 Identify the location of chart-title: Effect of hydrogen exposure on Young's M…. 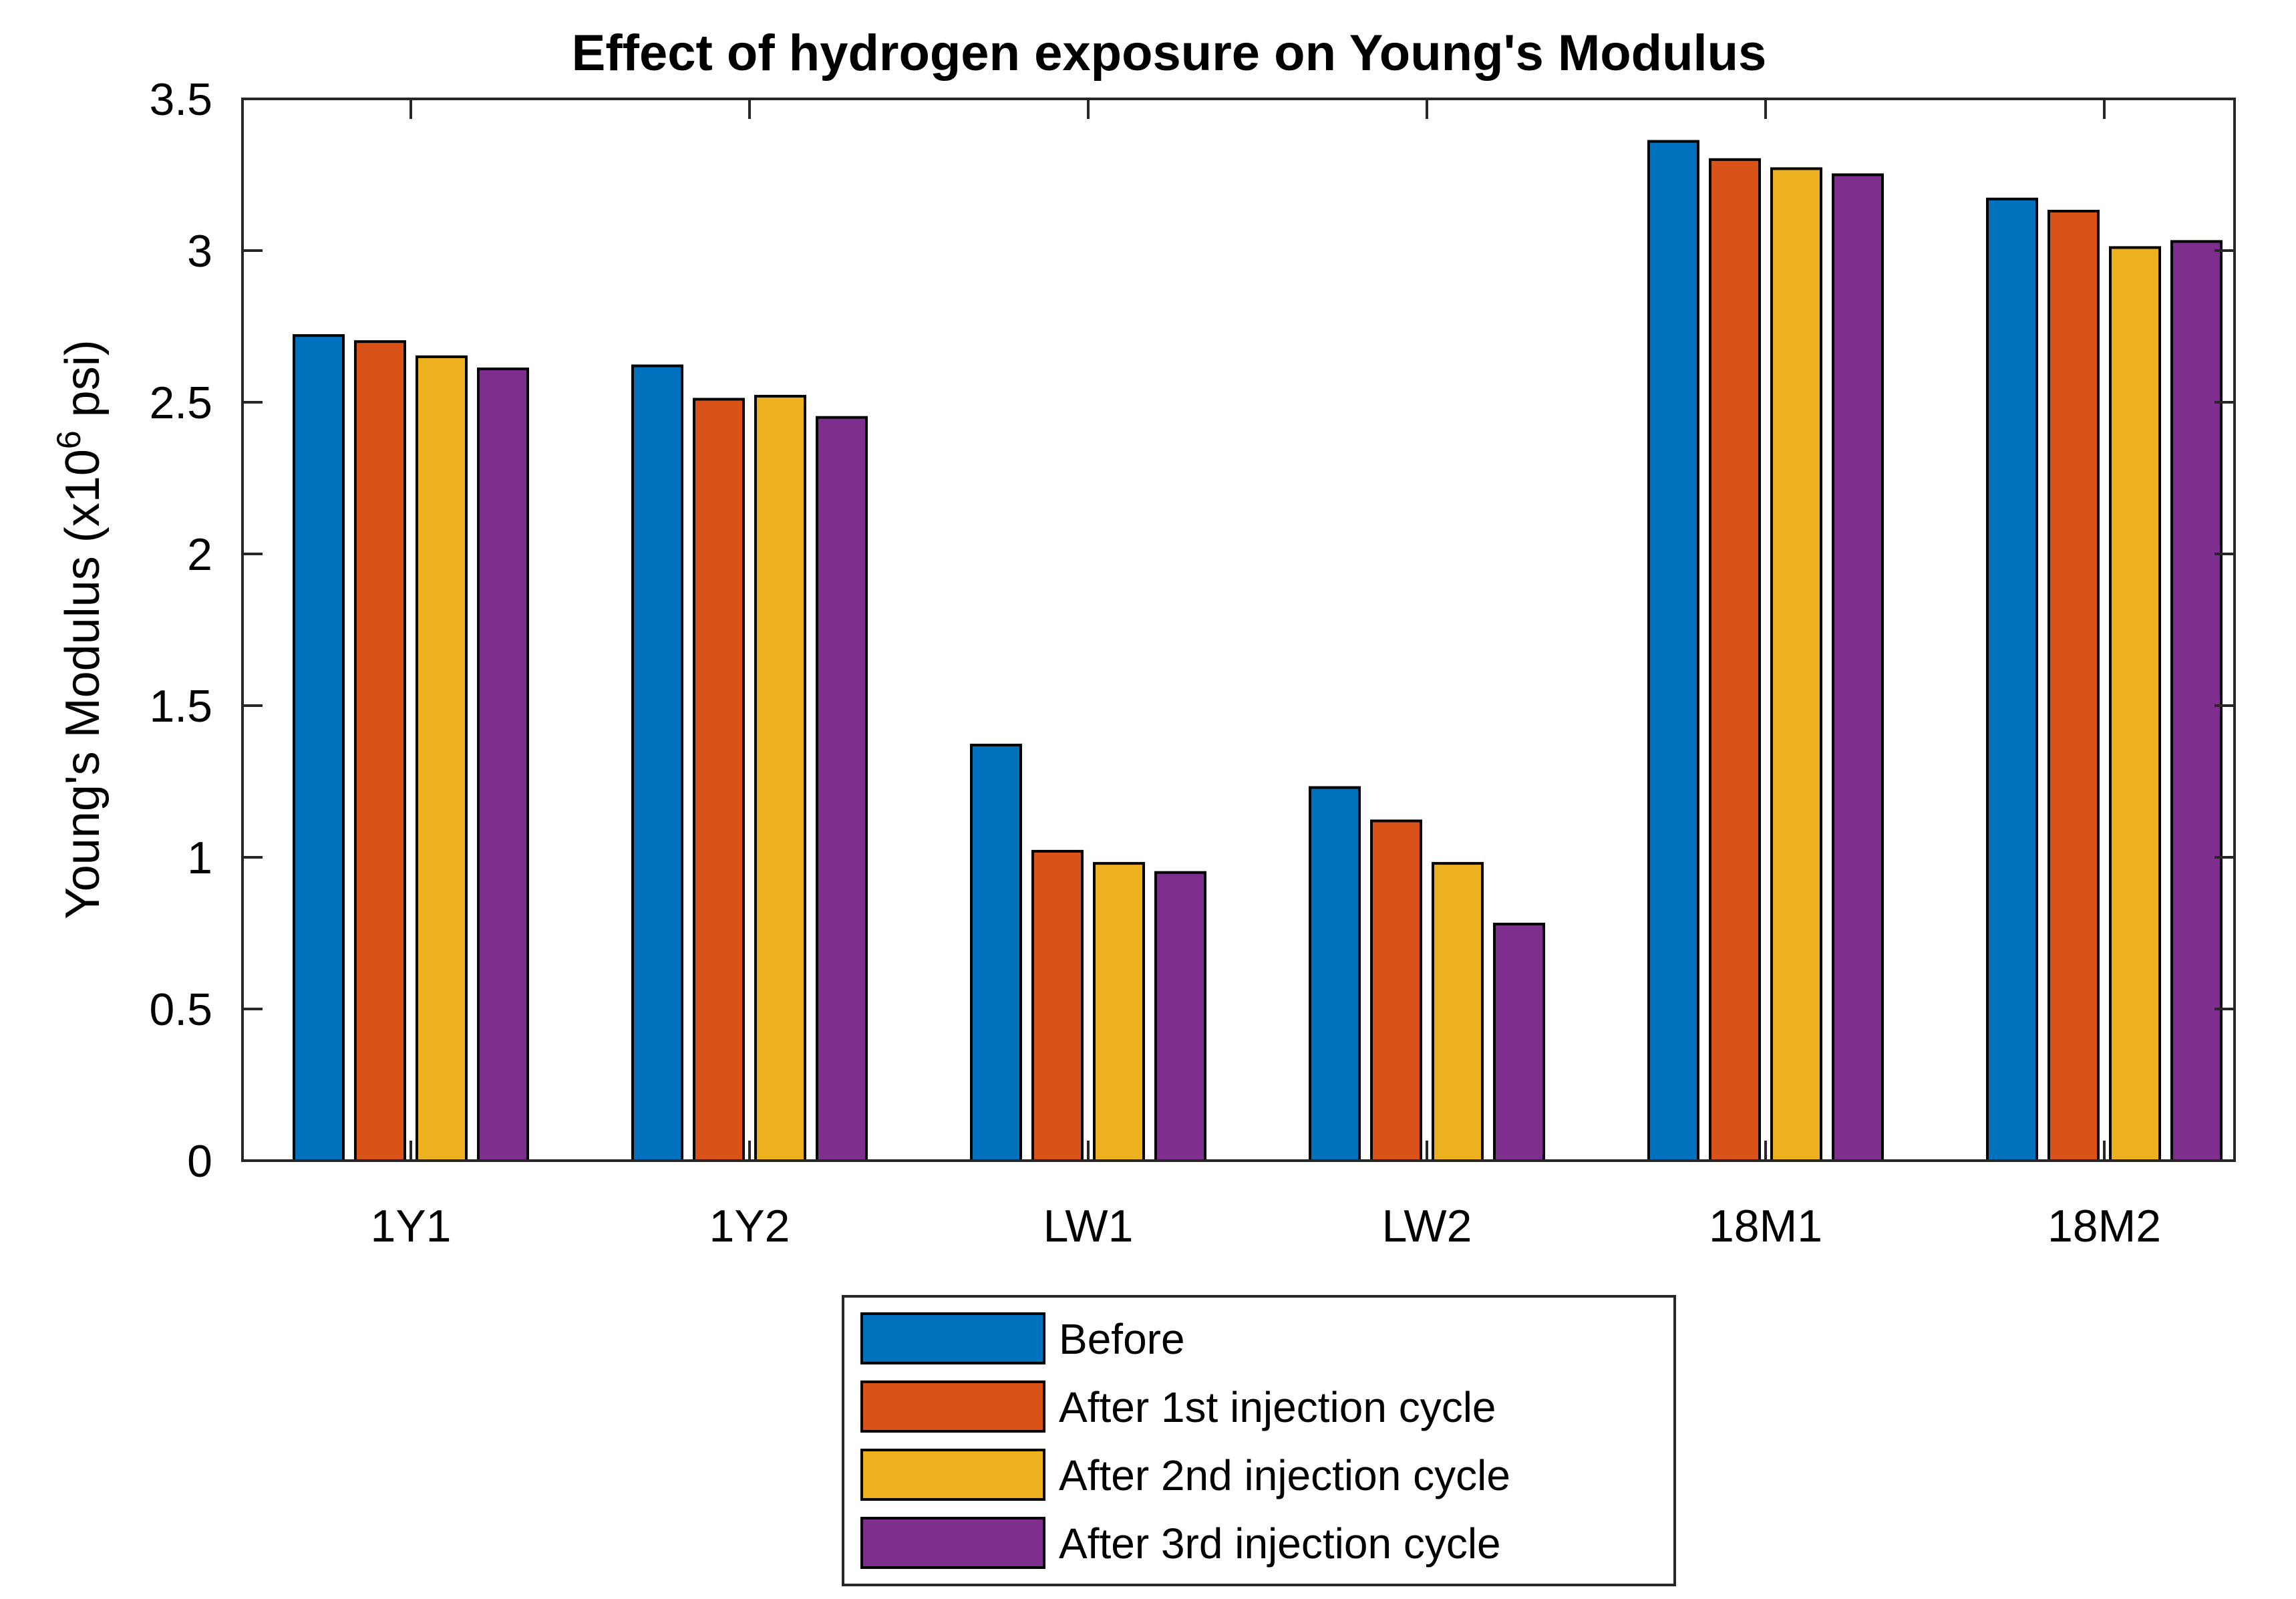
(1169, 54).